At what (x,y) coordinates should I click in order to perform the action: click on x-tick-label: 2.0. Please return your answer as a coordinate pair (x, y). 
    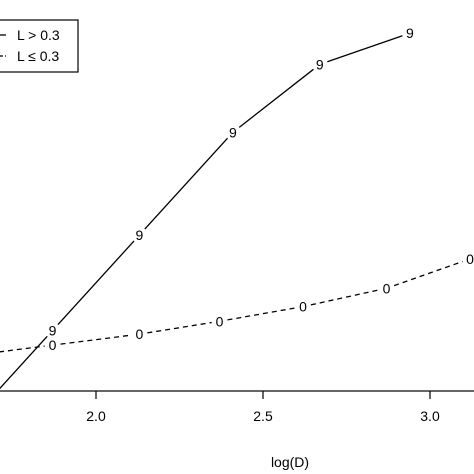
    Looking at the image, I should click on (96, 416).